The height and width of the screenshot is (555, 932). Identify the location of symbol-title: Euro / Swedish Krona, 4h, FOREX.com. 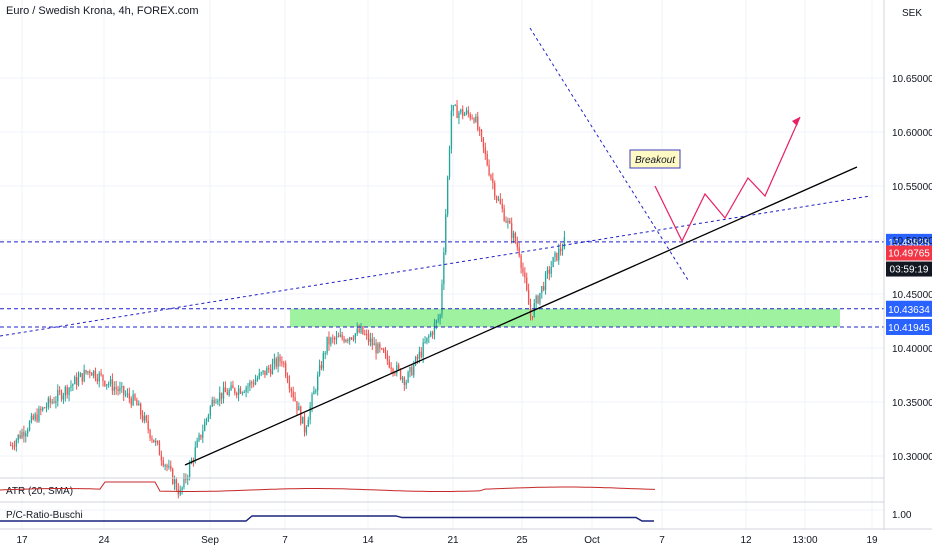
(102, 11).